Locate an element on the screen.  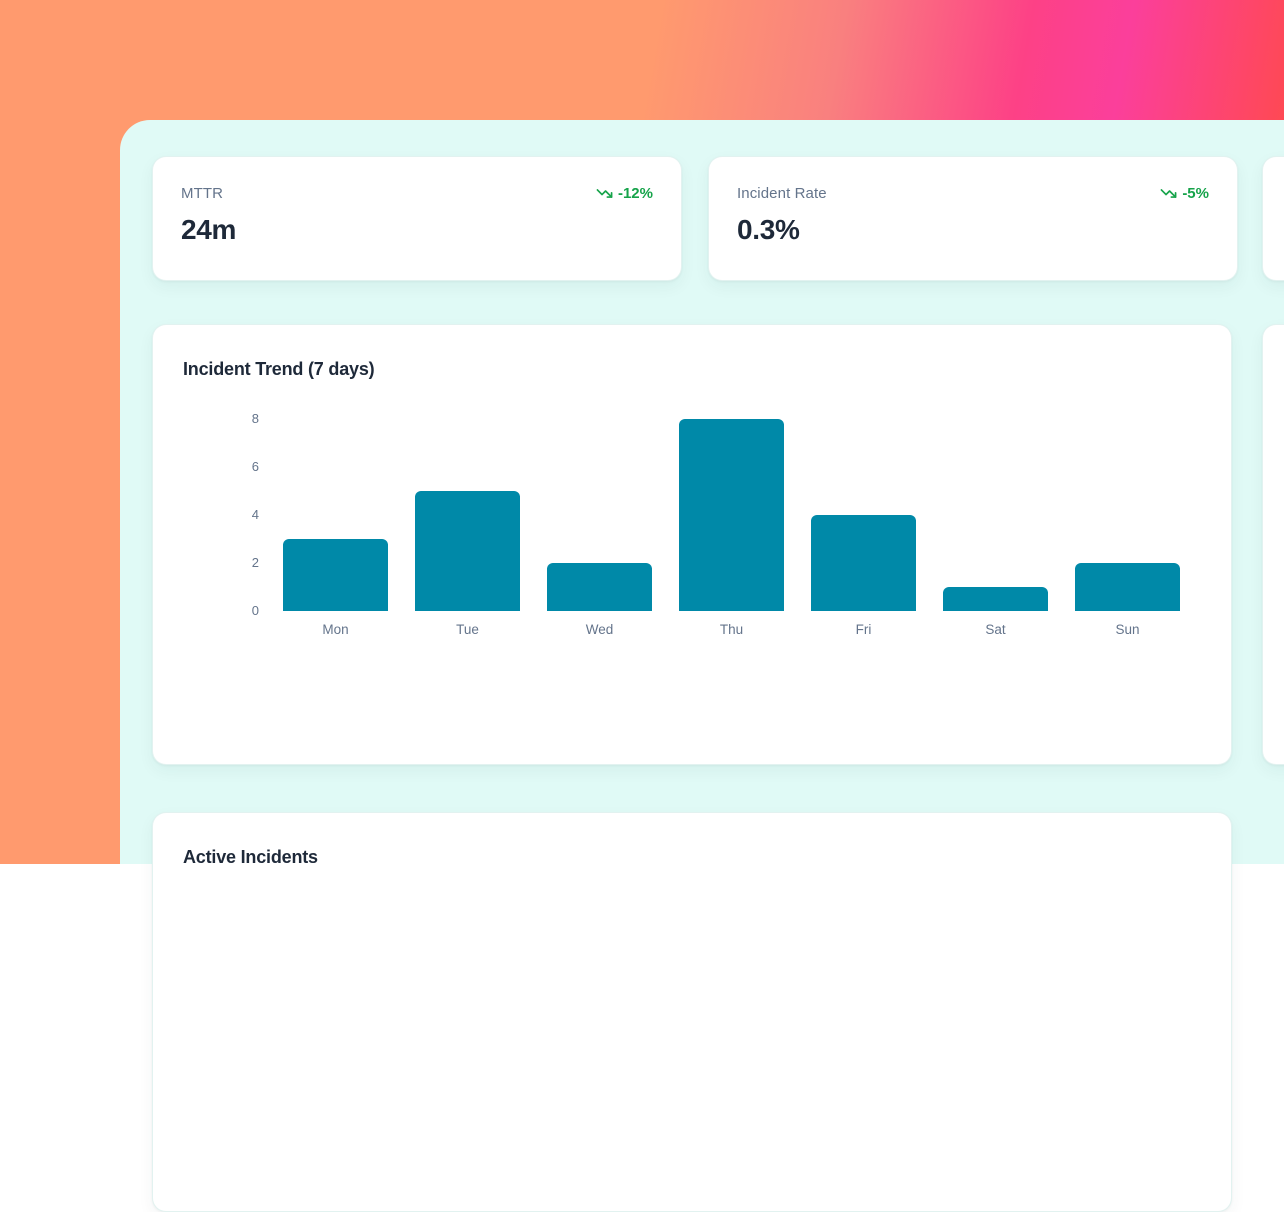
kpi-trend-value: -12% is located at coordinates (635, 193).